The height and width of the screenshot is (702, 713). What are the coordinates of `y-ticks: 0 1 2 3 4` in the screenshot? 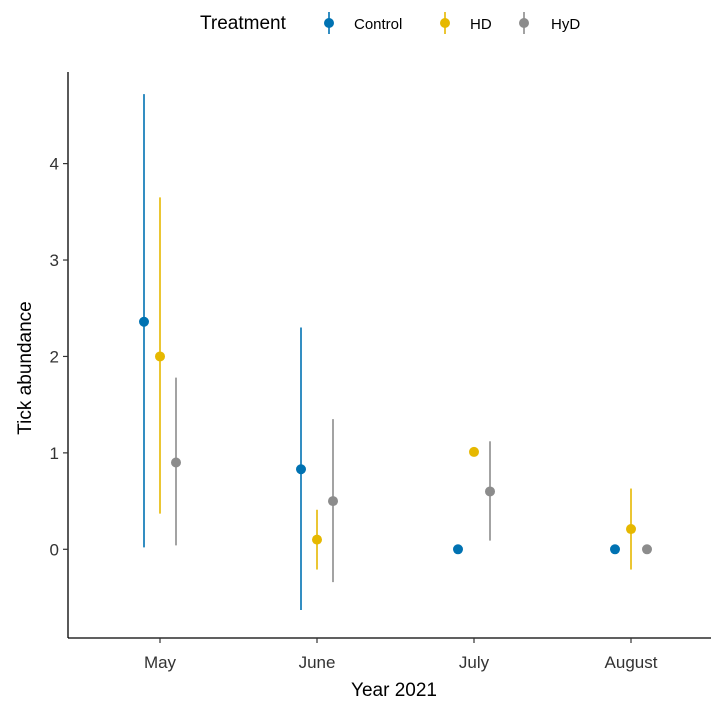 It's located at (59, 357).